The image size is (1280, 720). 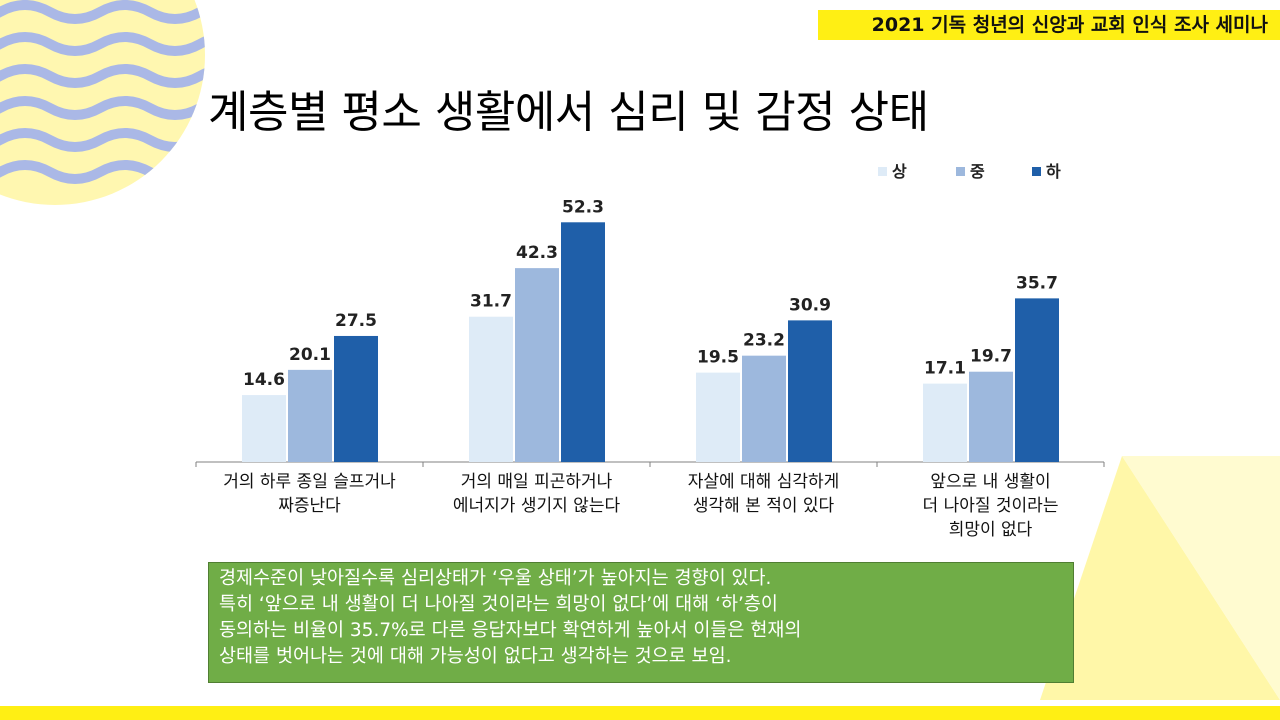 I want to click on data-label: 17.1, so click(x=945, y=369).